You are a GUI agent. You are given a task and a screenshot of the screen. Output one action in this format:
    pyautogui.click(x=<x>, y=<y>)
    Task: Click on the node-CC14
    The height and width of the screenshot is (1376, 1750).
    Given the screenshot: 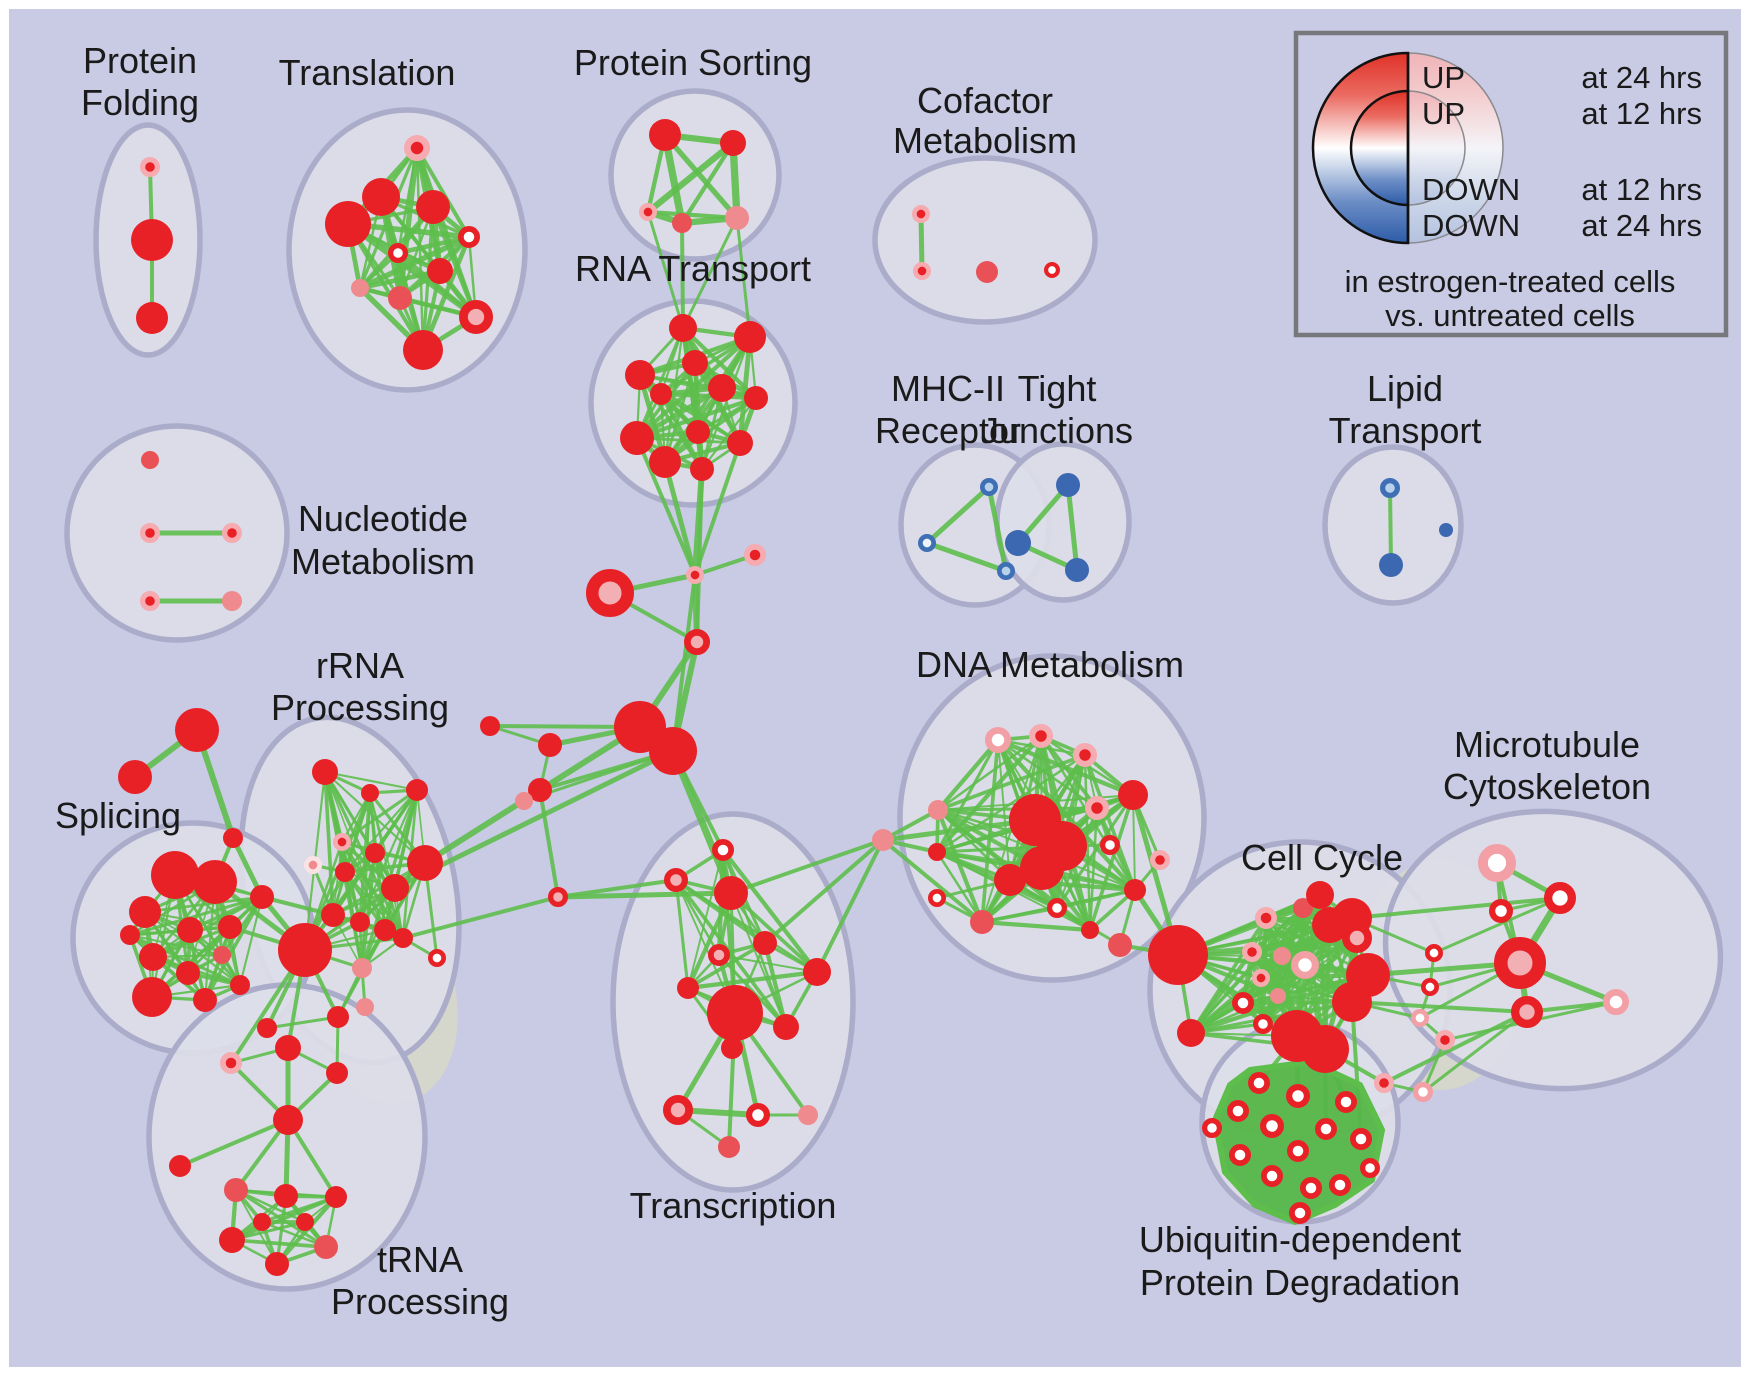 What is the action you would take?
    pyautogui.click(x=1320, y=895)
    